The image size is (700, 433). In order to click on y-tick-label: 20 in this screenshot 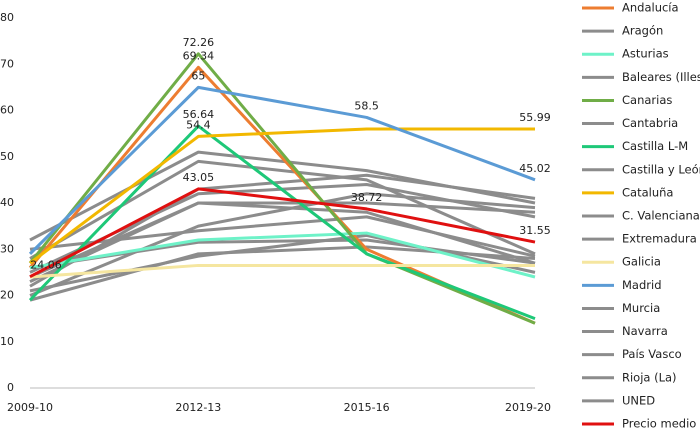, I will do `click(7, 295)`.